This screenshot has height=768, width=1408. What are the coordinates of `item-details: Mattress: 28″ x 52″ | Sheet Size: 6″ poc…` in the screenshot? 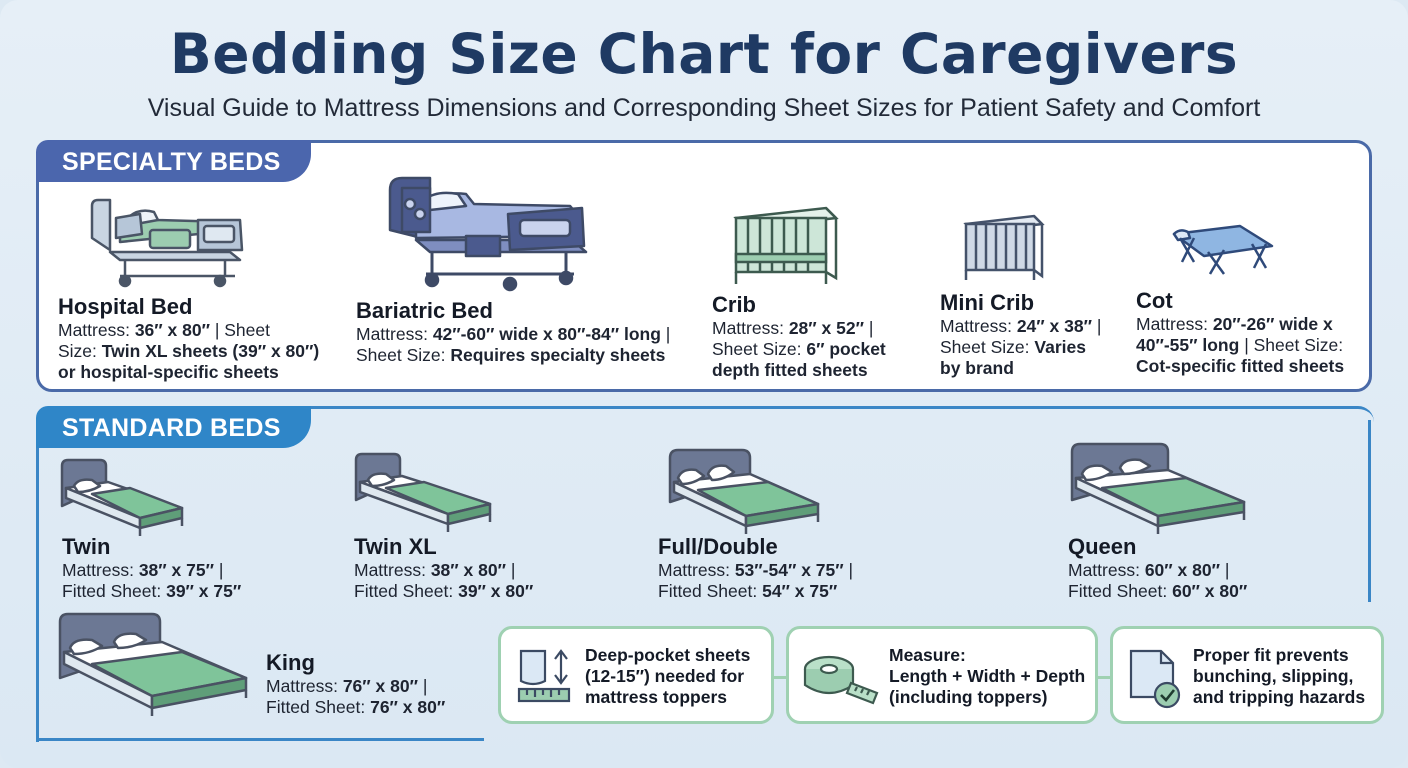 It's located at (799, 349).